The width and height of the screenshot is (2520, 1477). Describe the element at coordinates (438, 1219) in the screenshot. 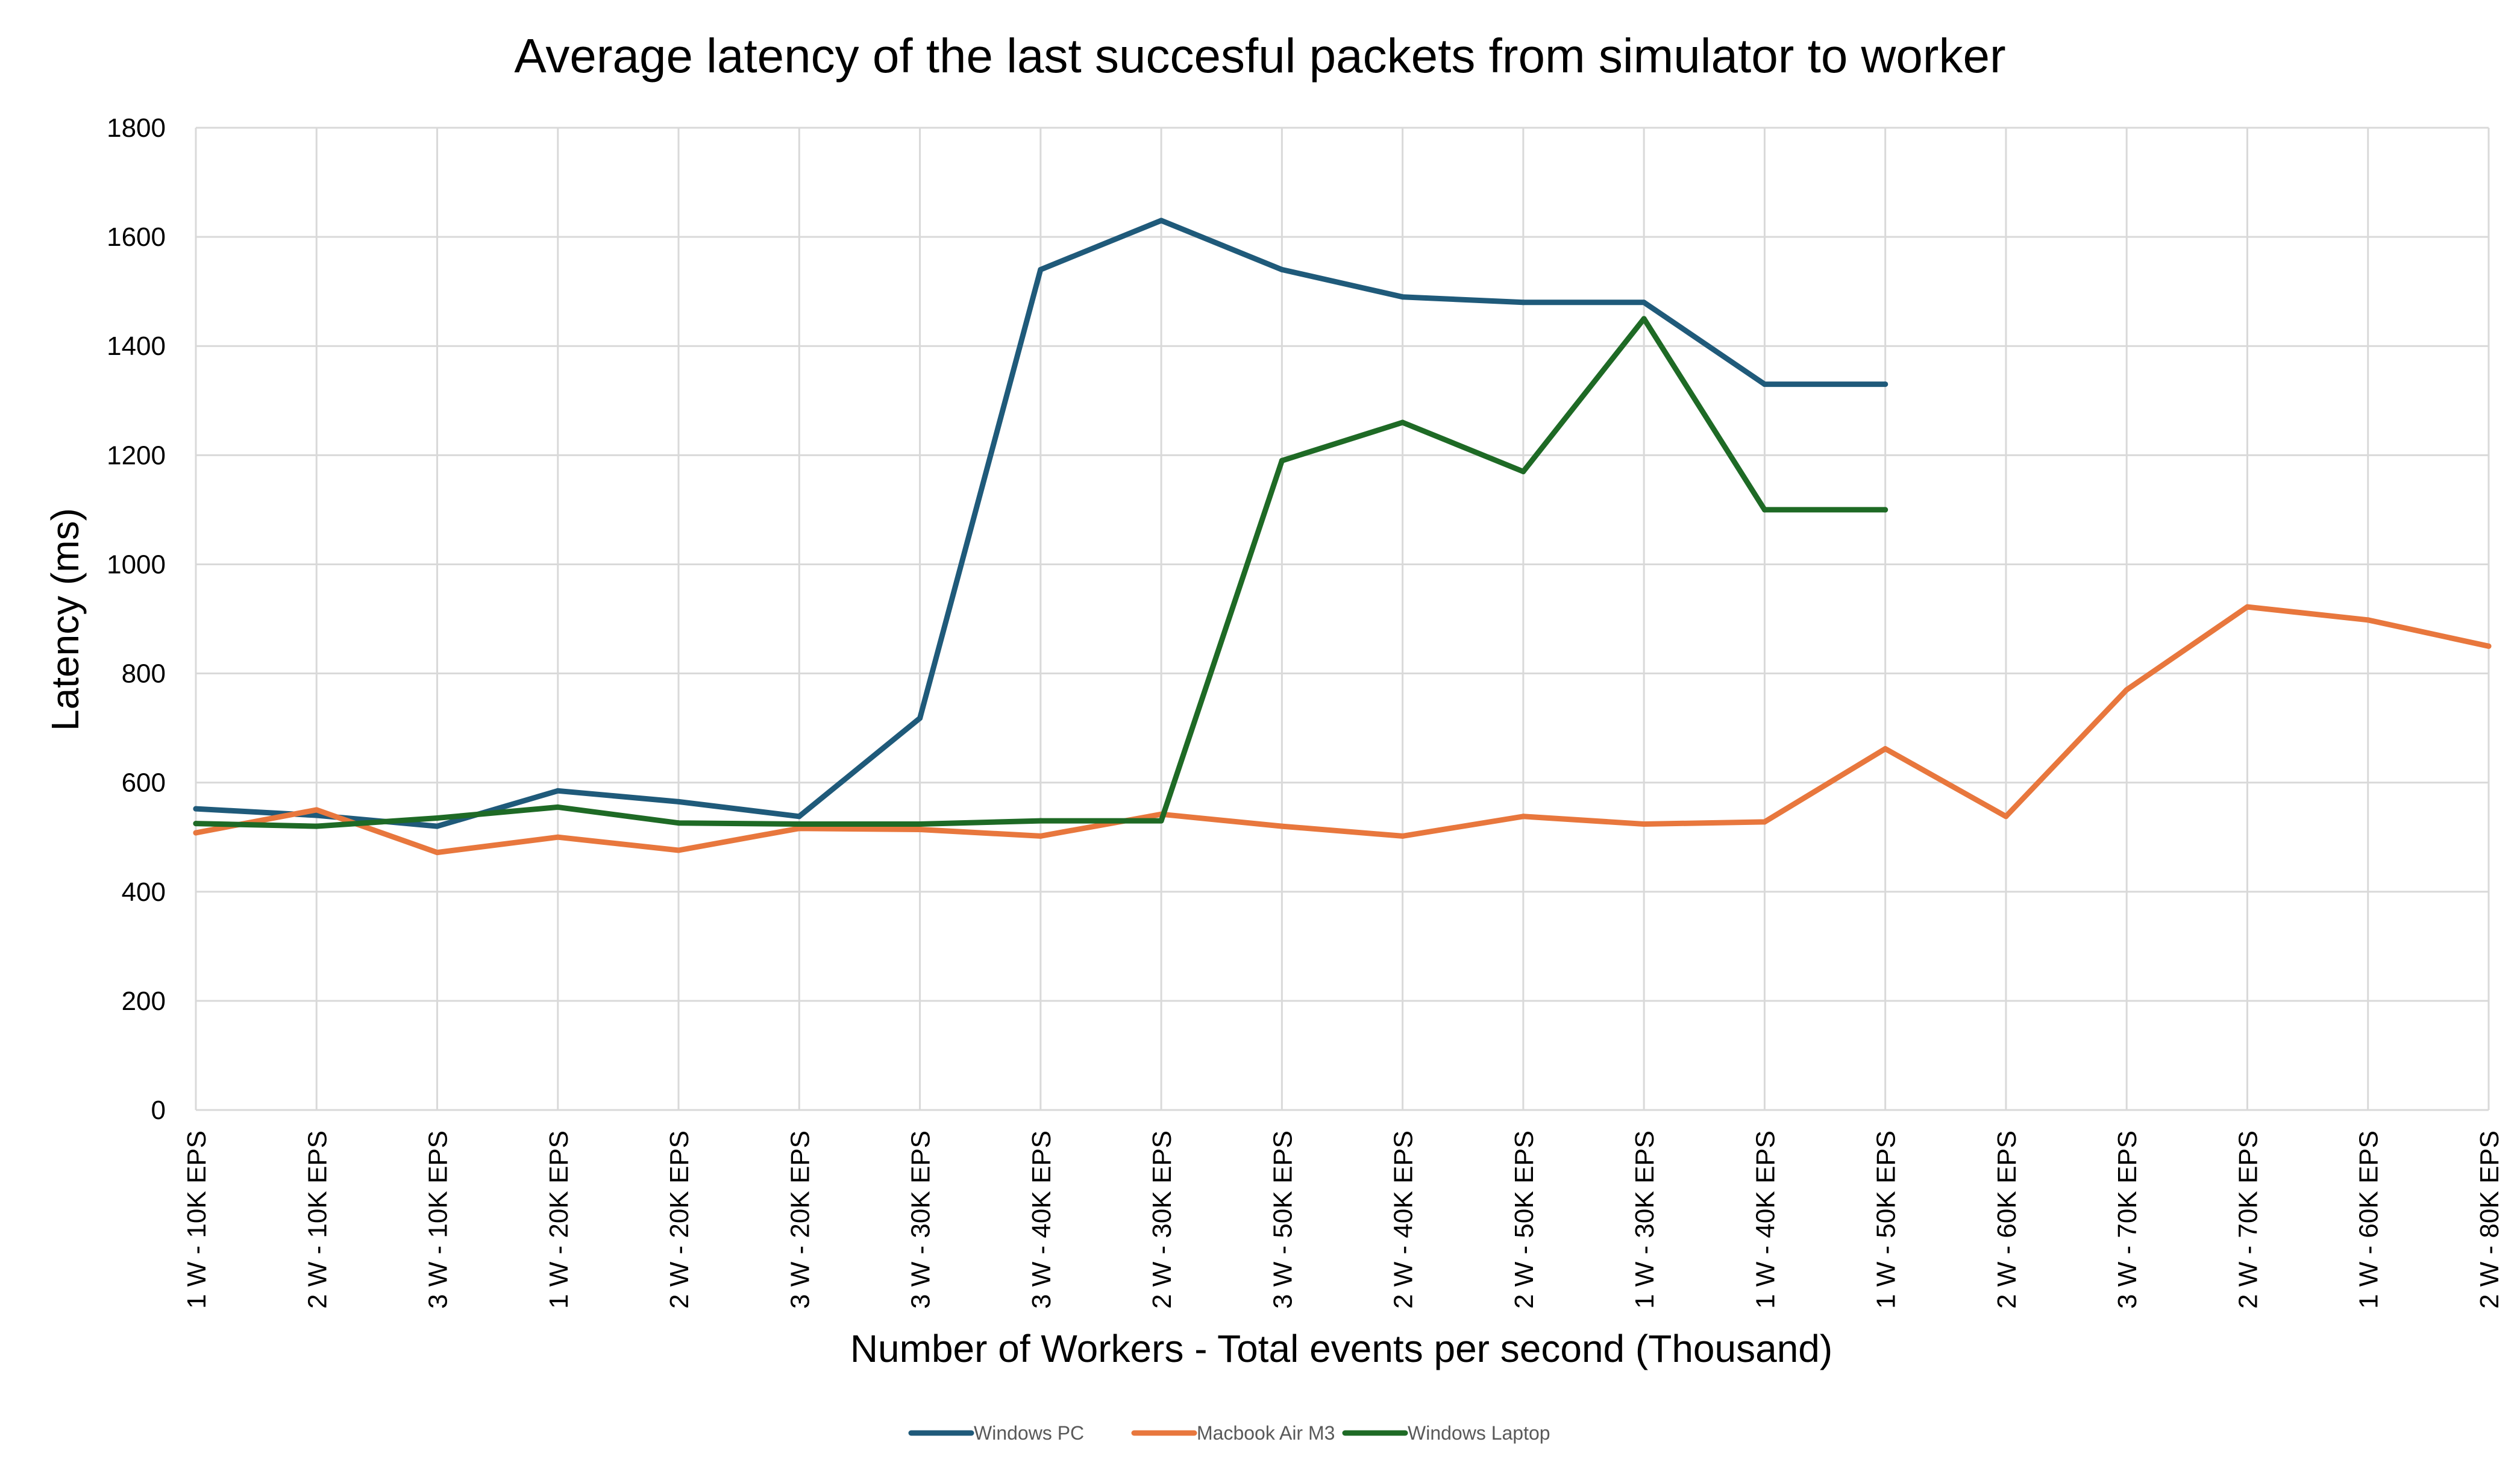

I see `x-tick-label: 3 W - 10K EPS` at that location.